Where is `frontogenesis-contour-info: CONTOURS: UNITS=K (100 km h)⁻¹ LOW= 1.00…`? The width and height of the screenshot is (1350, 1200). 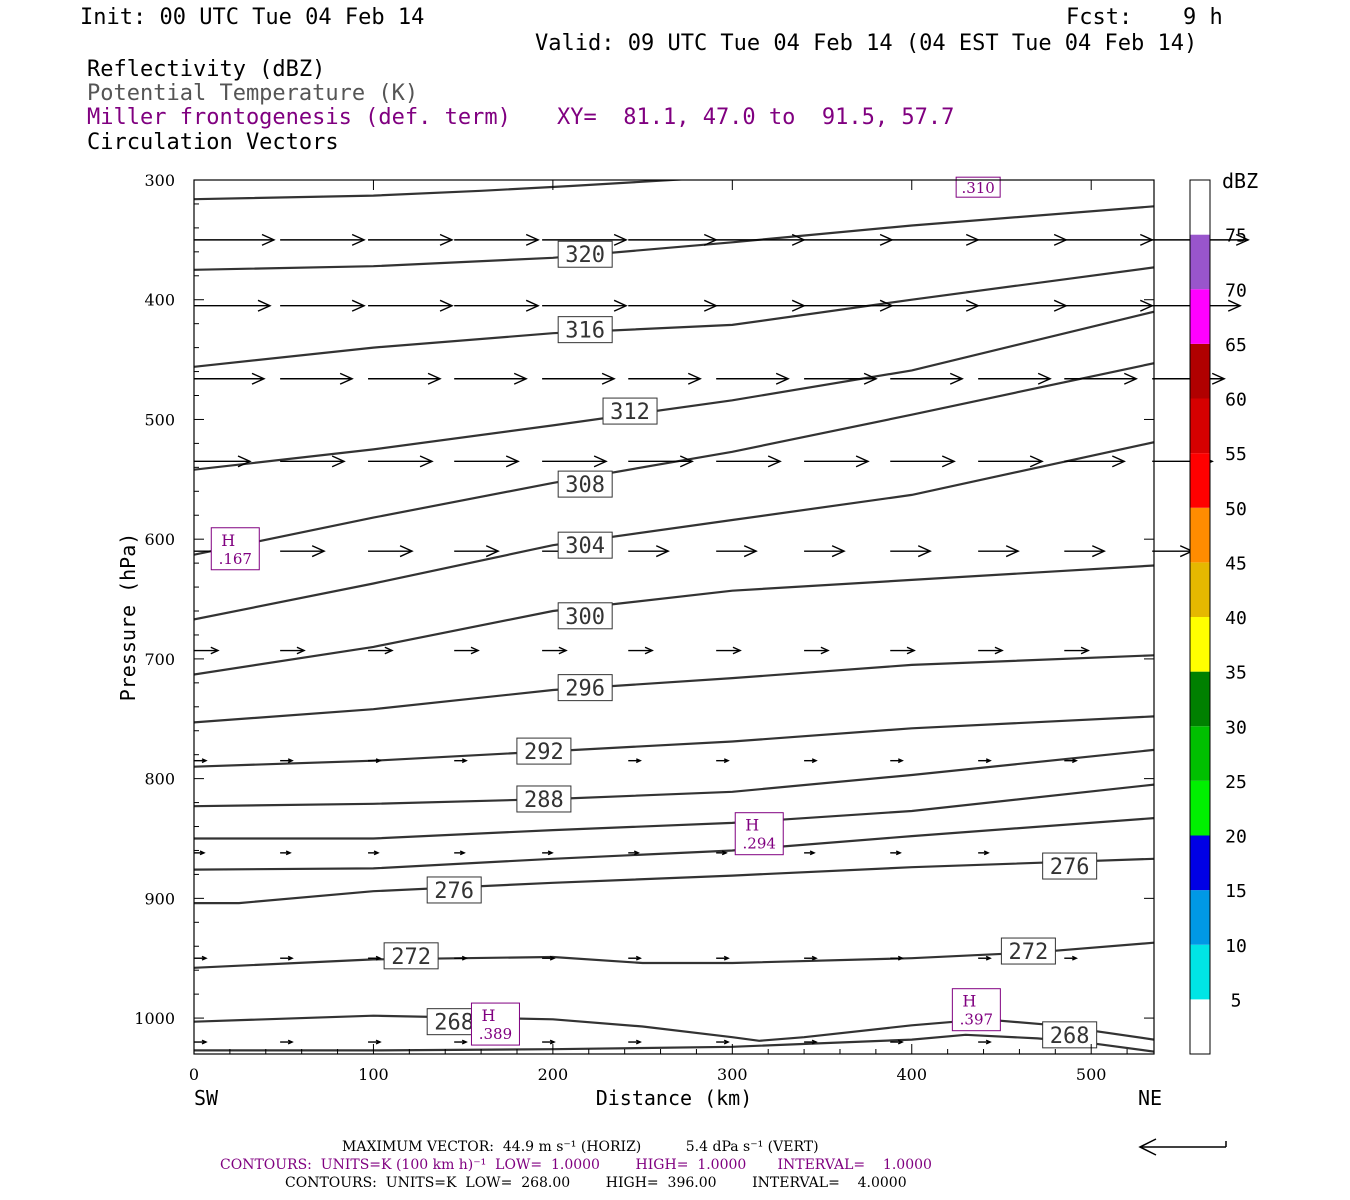 frontogenesis-contour-info: CONTOURS: UNITS=K (100 km h)⁻¹ LOW= 1.00… is located at coordinates (576, 1165).